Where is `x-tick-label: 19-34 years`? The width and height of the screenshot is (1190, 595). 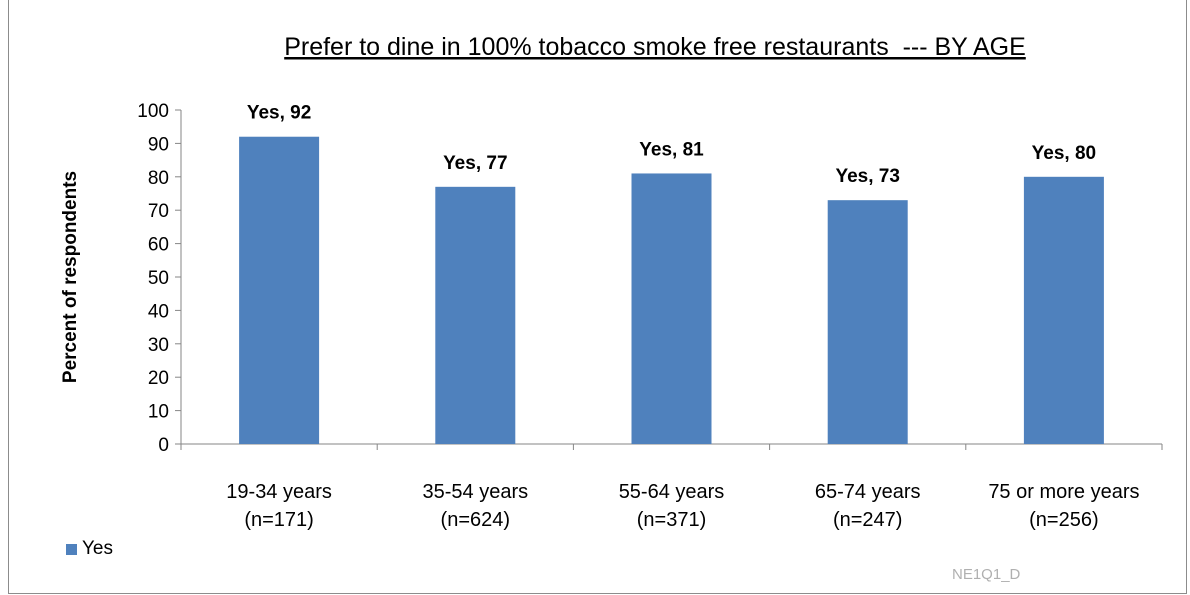
x-tick-label: 19-34 years is located at coordinates (279, 492).